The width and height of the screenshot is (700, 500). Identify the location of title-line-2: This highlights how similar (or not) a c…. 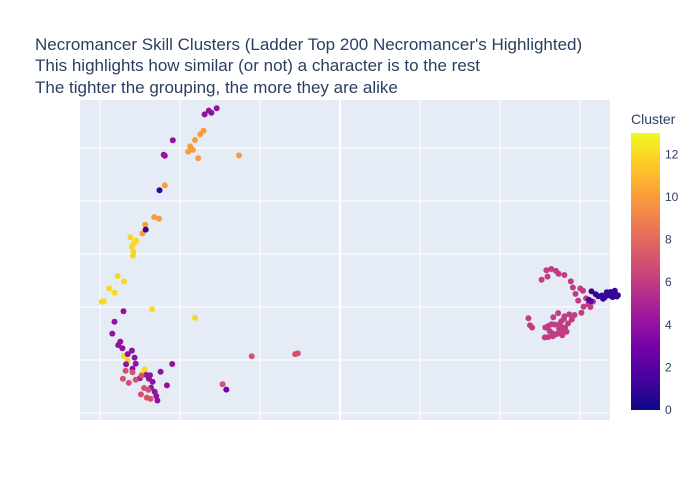
(257, 65).